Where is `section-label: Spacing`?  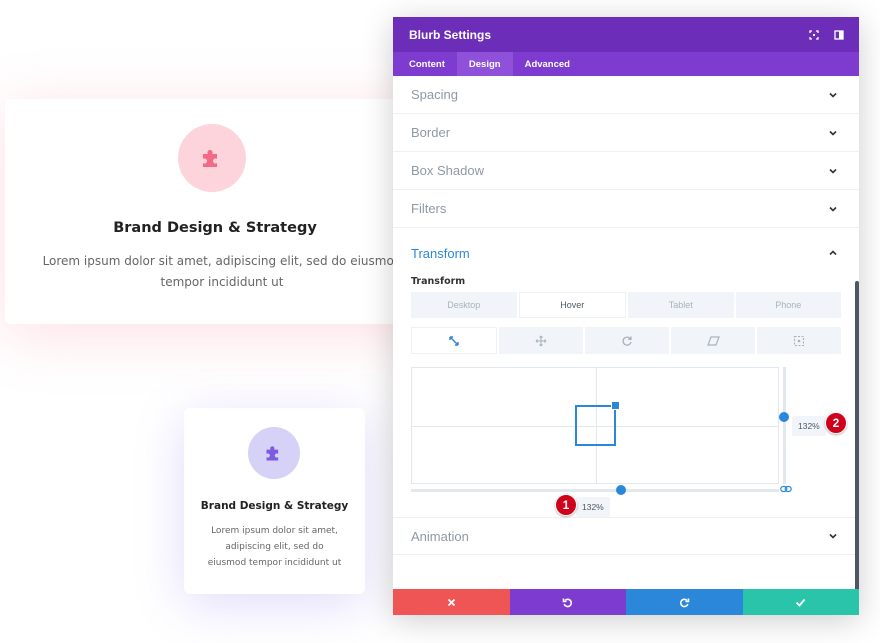
section-label: Spacing is located at coordinates (434, 94).